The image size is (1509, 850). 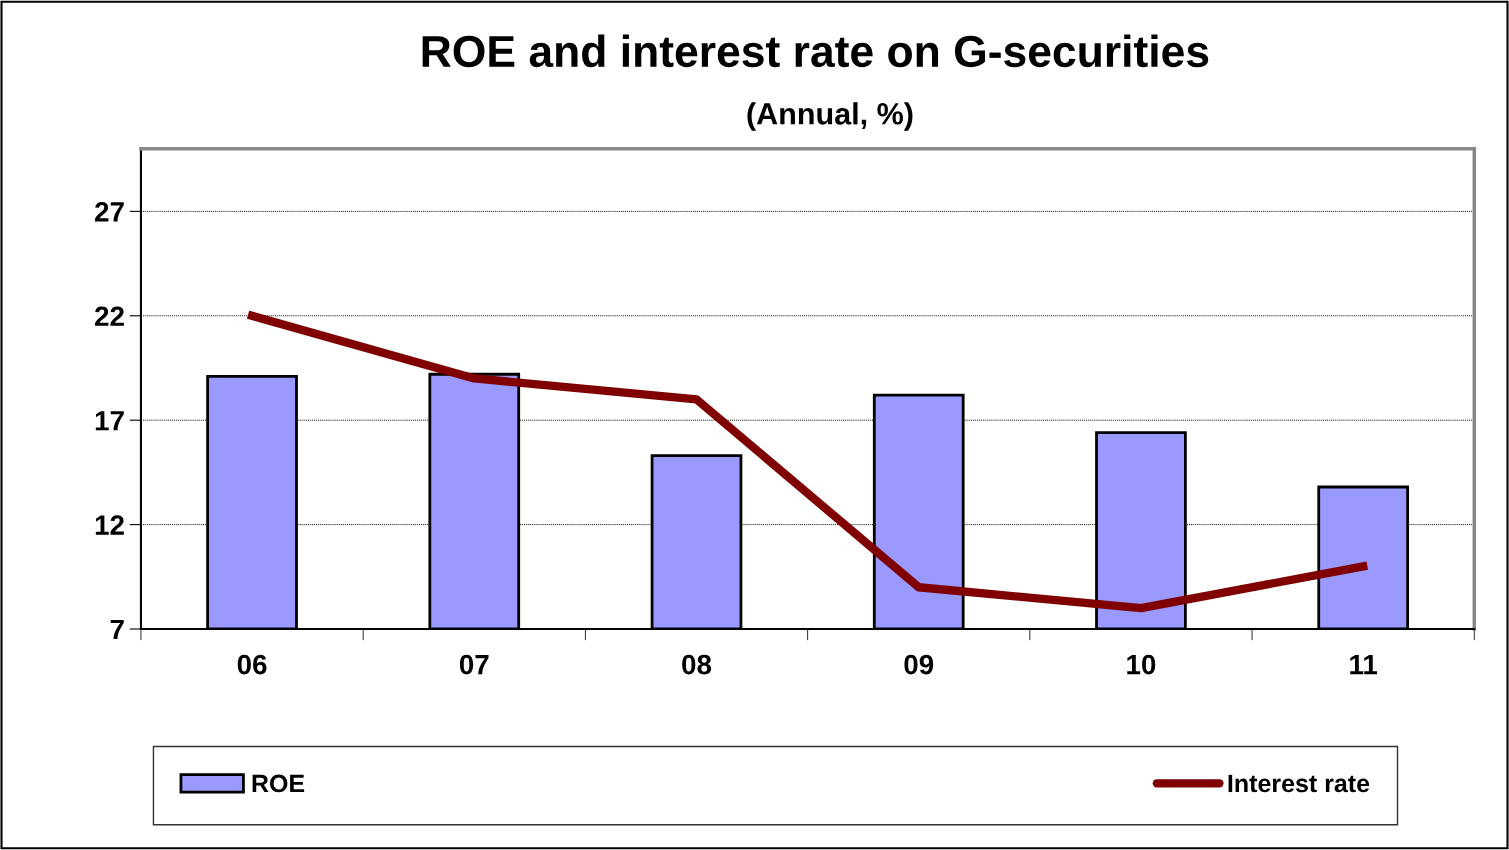 I want to click on legend-label: Interest rate, so click(x=1299, y=783).